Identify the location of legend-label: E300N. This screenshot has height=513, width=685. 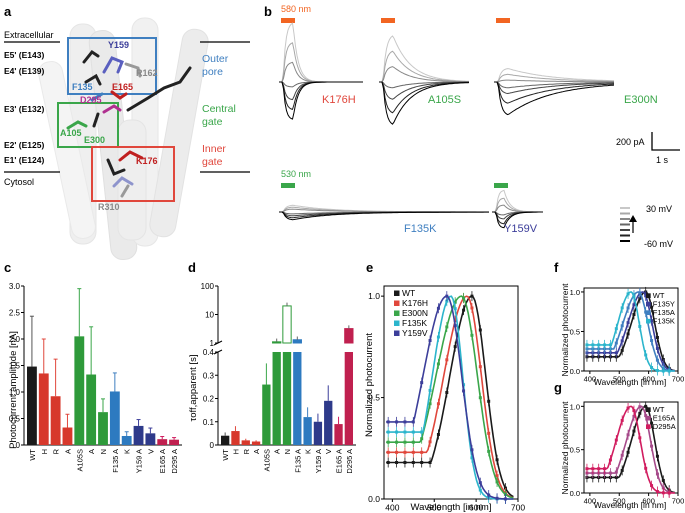
(415, 313).